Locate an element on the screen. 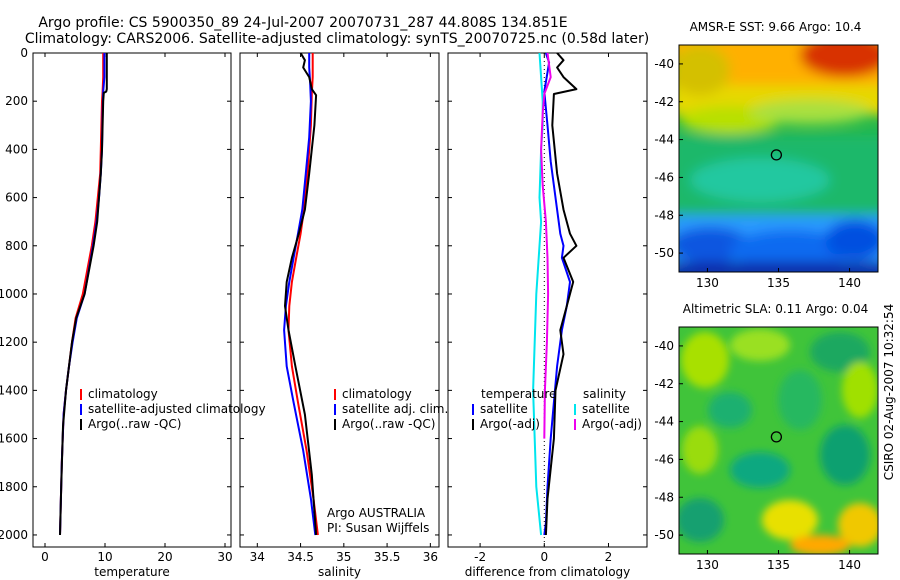 The height and width of the screenshot is (580, 900). salinity-annotation-line: PI: Susan Wijffels is located at coordinates (378, 528).